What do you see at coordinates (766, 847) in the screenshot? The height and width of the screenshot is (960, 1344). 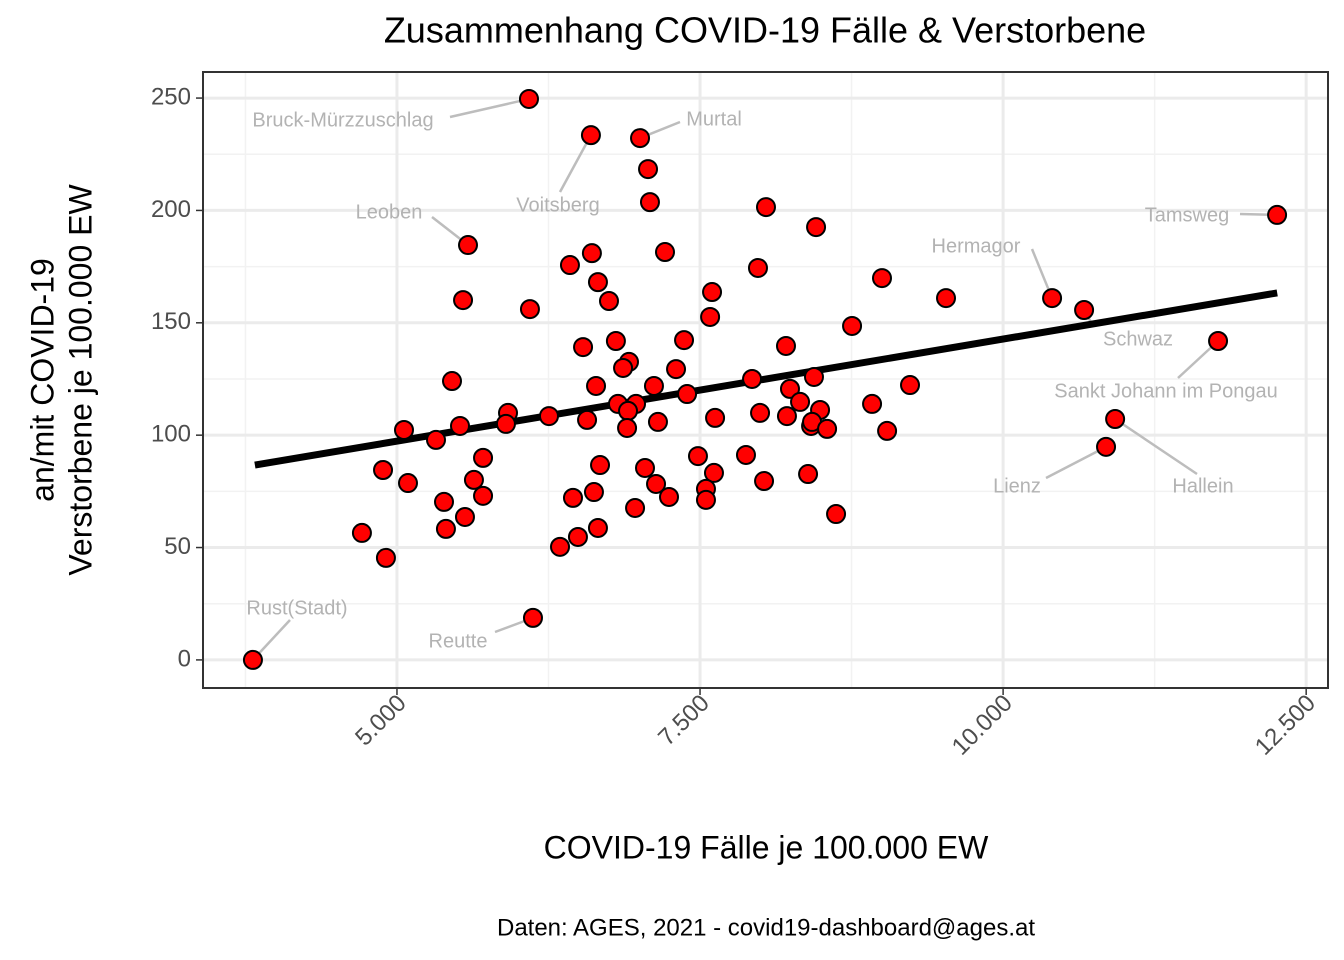 I see `x-axis-title: COVID-19 Fälle je 100.000 EW` at bounding box center [766, 847].